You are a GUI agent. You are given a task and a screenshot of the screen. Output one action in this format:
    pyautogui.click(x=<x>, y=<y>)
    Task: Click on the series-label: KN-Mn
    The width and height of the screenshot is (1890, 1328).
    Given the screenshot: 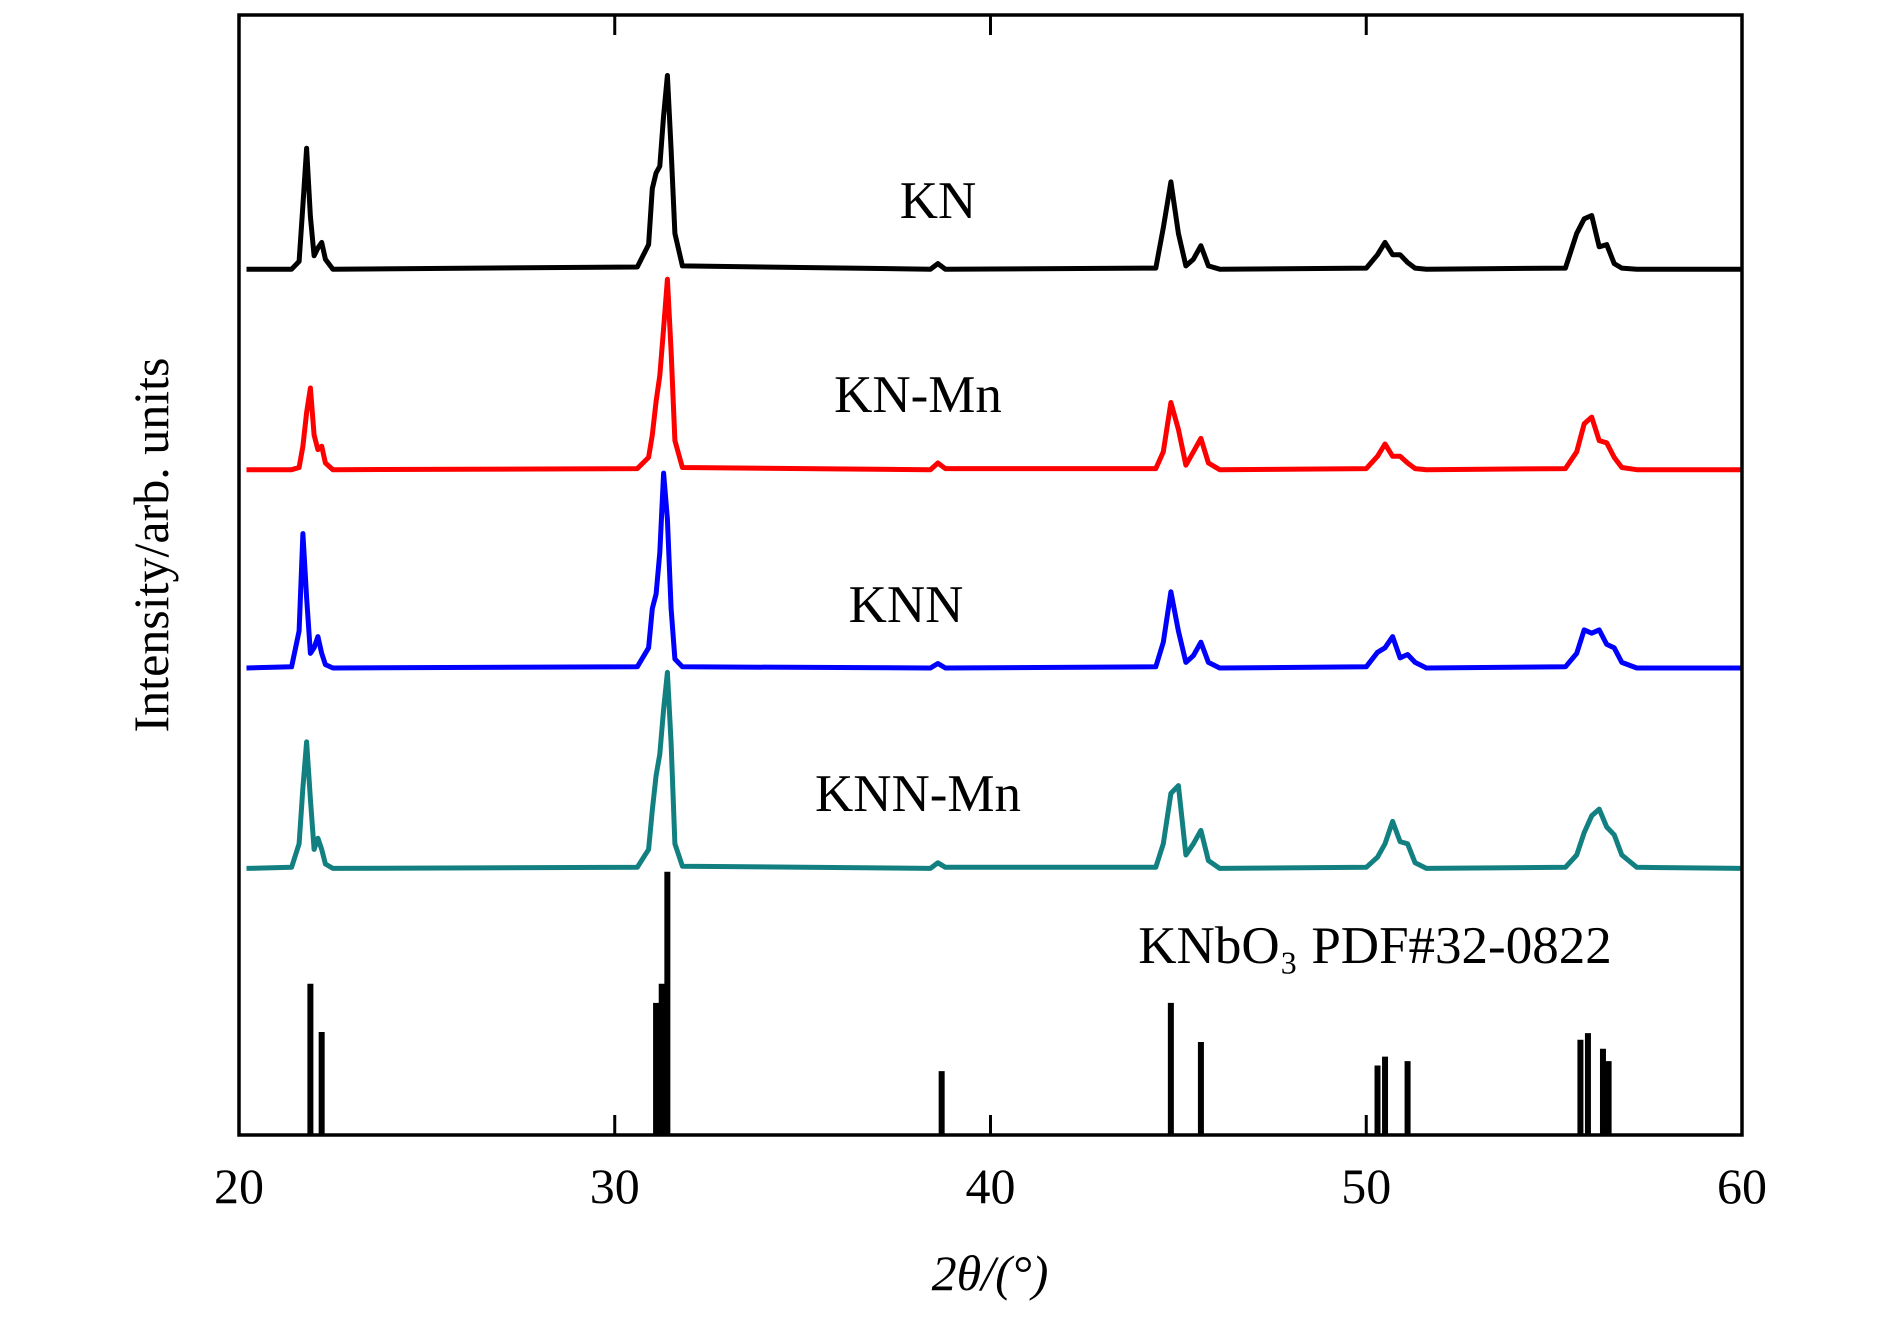 What is the action you would take?
    pyautogui.click(x=918, y=395)
    